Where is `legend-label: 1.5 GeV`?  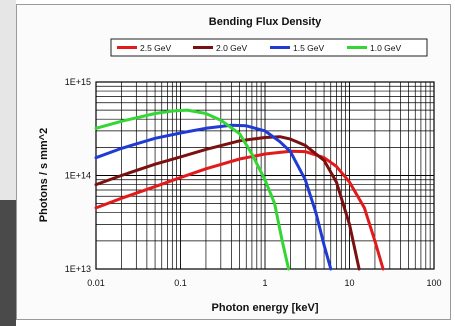 legend-label: 1.5 GeV is located at coordinates (309, 48).